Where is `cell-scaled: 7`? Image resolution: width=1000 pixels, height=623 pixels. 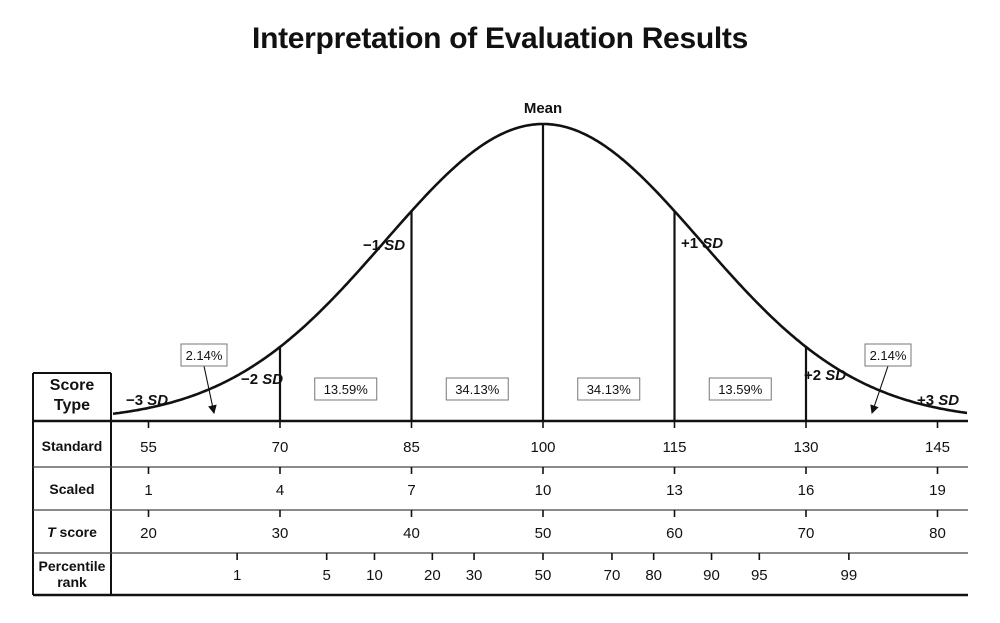 cell-scaled: 7 is located at coordinates (411, 490).